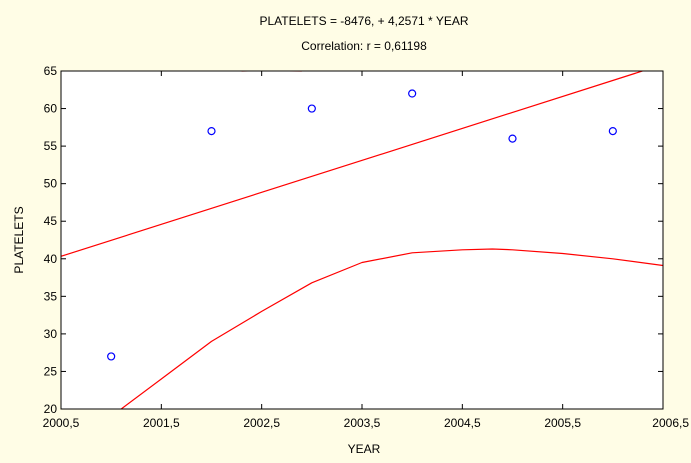 The image size is (691, 463). What do you see at coordinates (51, 259) in the screenshot?
I see `y-tick-label: 40` at bounding box center [51, 259].